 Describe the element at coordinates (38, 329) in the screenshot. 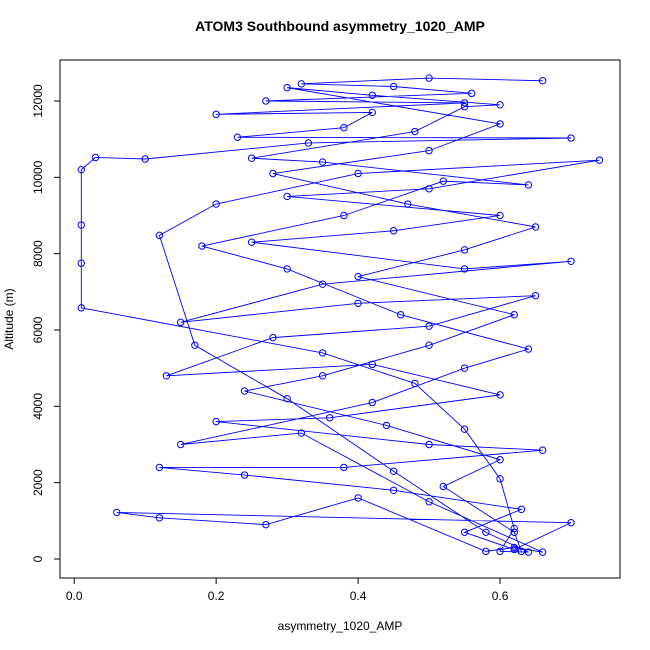

I see `y-tick-label: 6000` at that location.